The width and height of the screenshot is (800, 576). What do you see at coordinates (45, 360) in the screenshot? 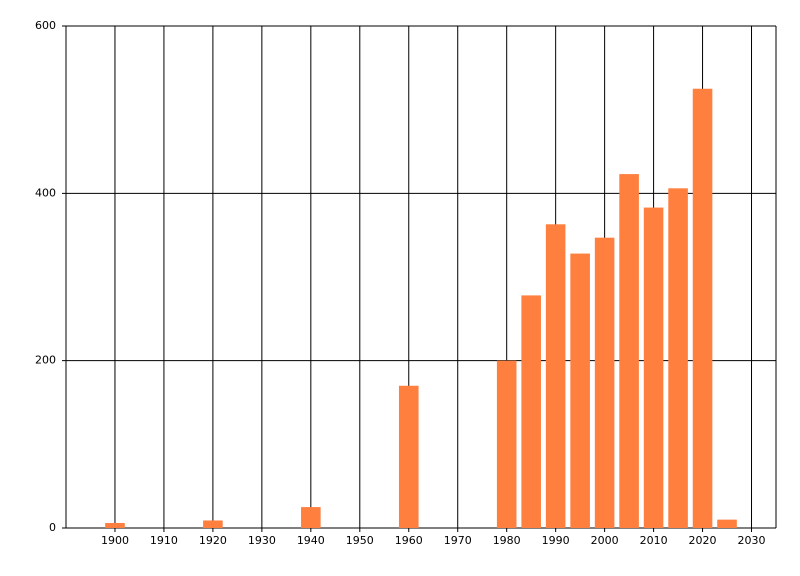
I see `y-tick-label: 200` at bounding box center [45, 360].